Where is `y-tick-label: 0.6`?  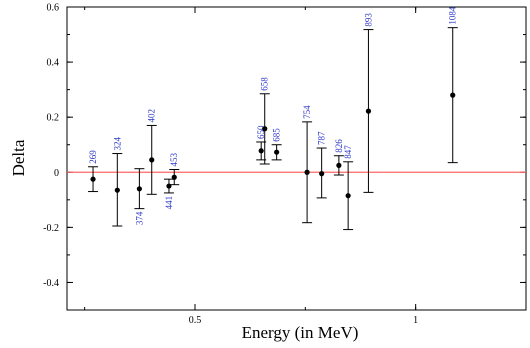 y-tick-label: 0.6 is located at coordinates (53, 8).